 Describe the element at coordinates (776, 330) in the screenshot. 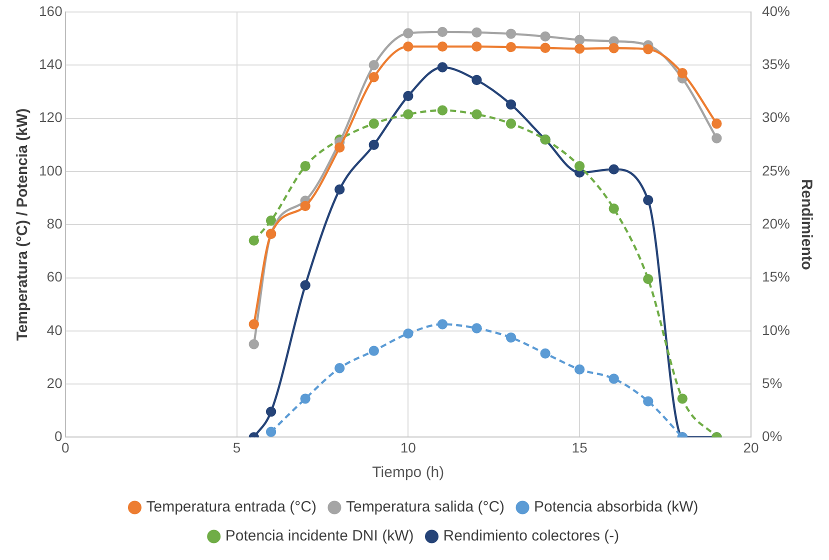

I see `y2-tick-label: 10%` at that location.